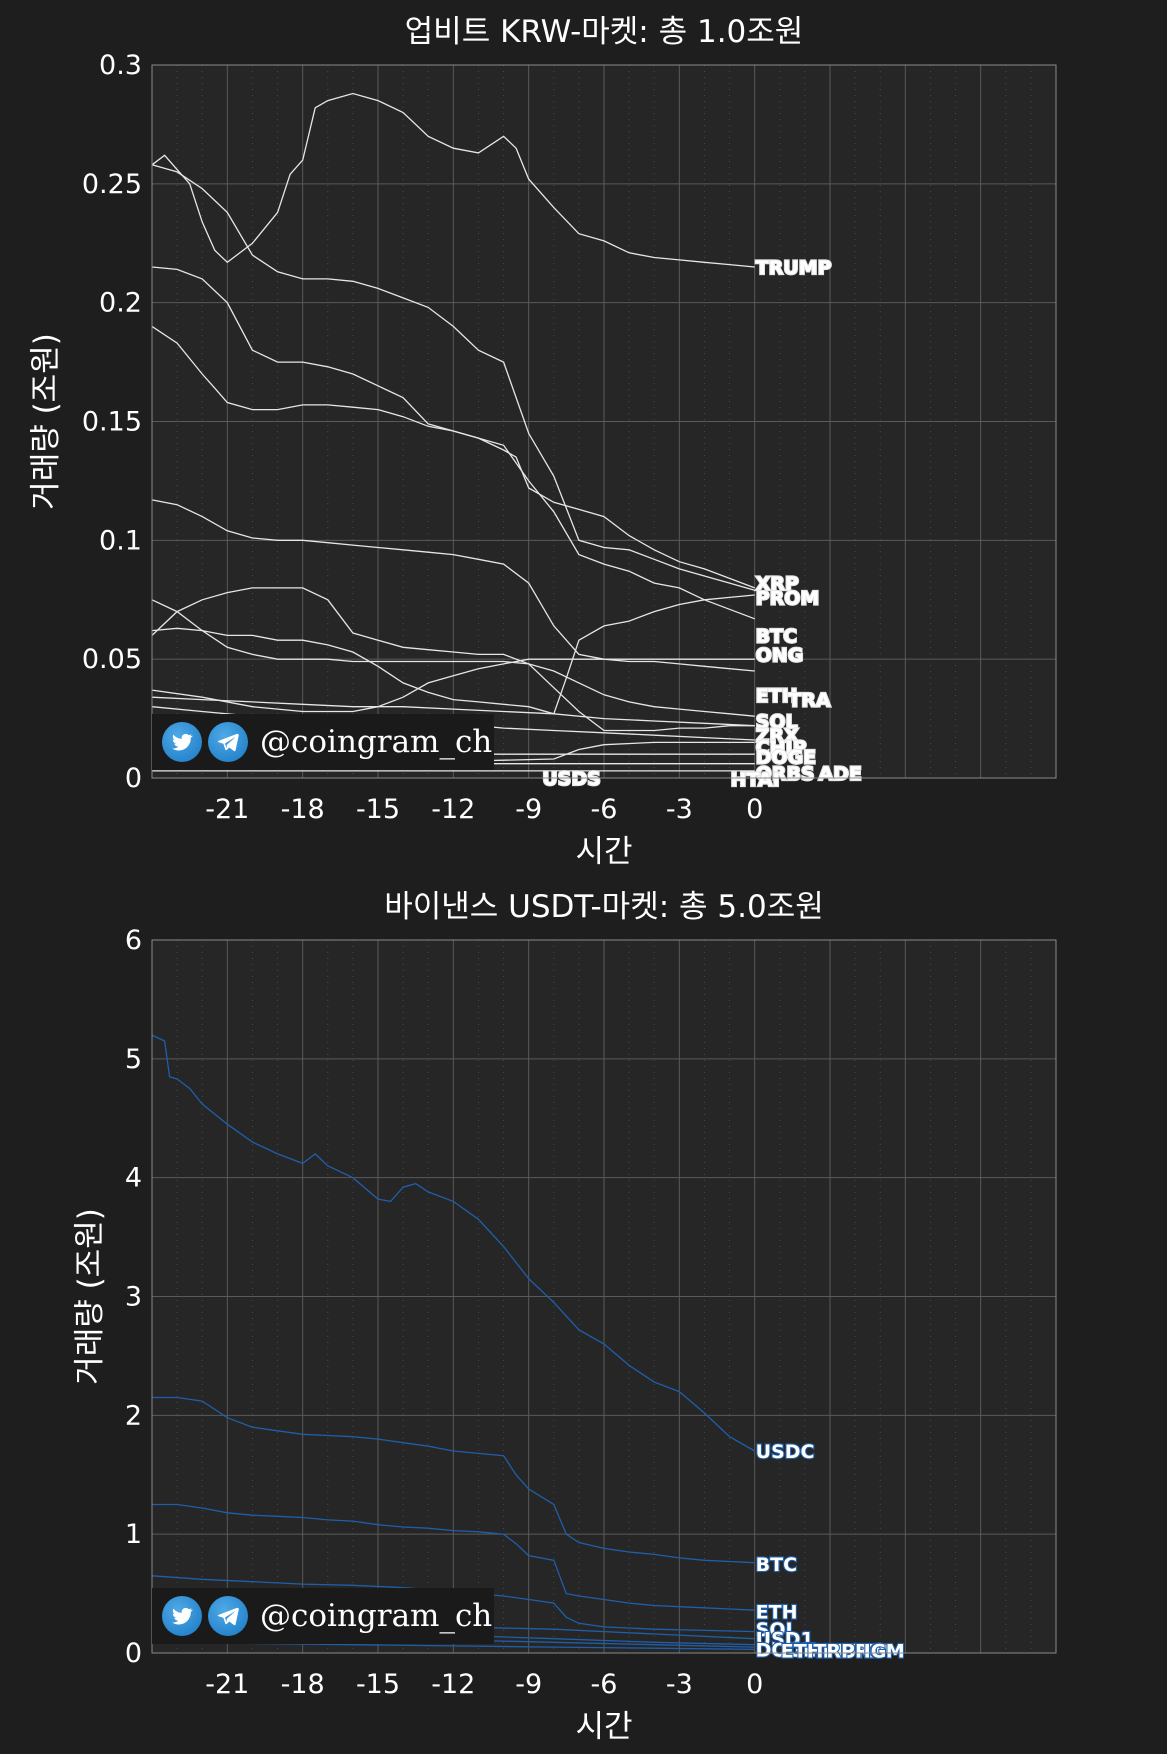  Describe the element at coordinates (781, 748) in the screenshot. I see `end-label-chip: CHIP` at that location.